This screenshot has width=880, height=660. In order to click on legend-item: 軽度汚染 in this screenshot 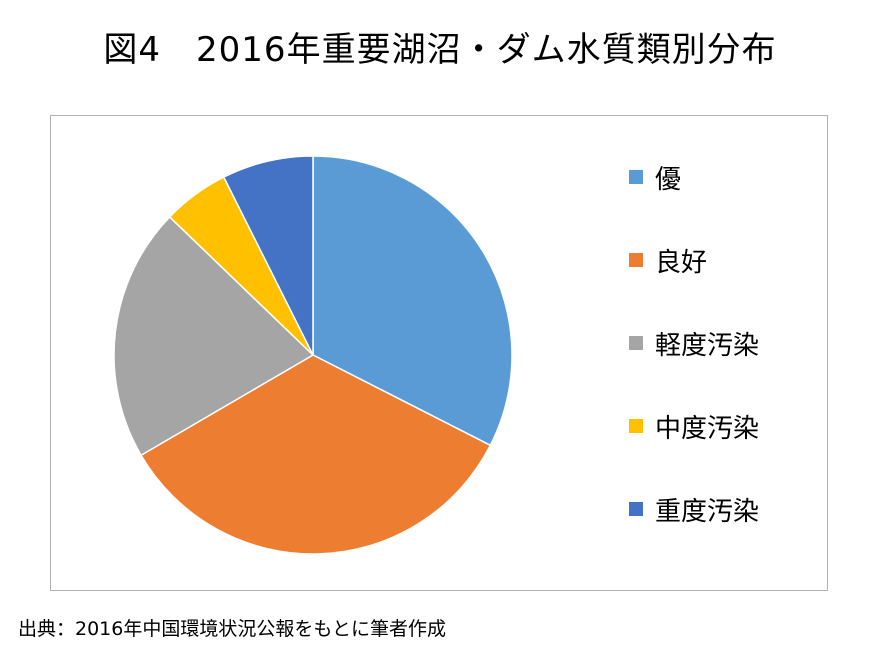, I will do `click(694, 344)`.